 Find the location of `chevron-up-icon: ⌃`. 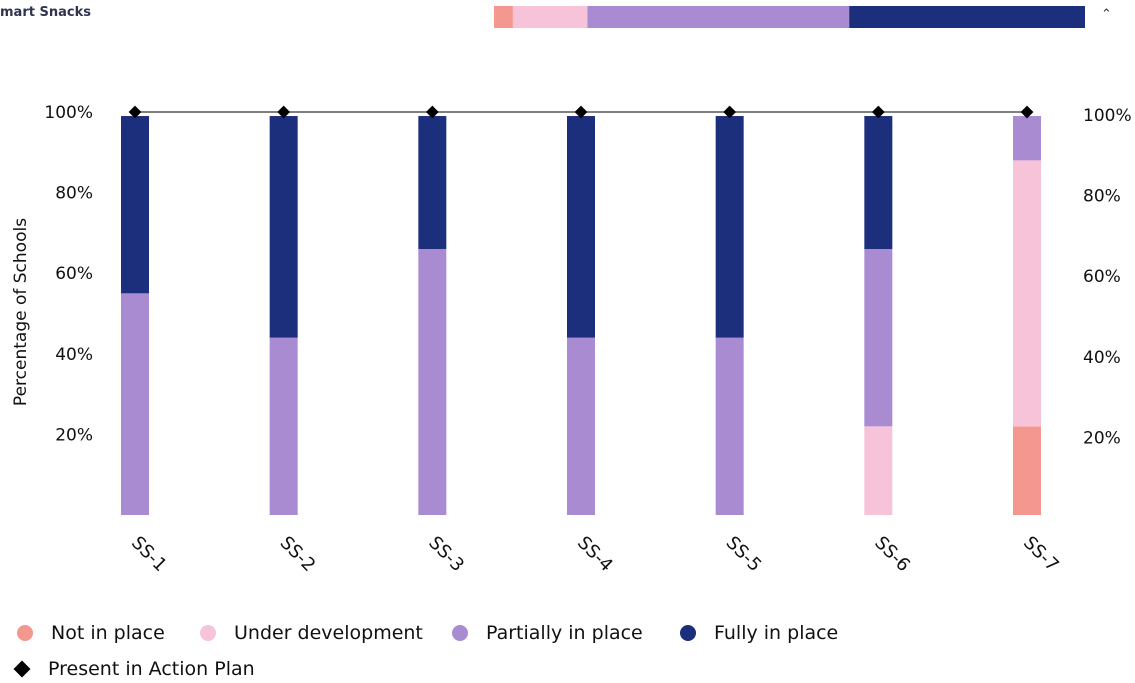

chevron-up-icon: ⌃ is located at coordinates (1106, 14).